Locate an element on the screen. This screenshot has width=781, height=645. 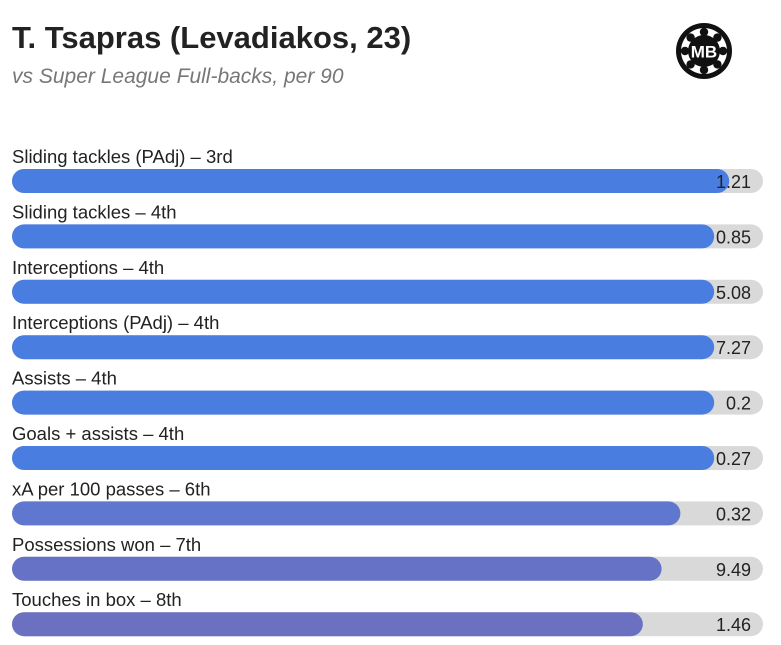
bar-row: Assists – 4th 0.2 is located at coordinates (387, 391).